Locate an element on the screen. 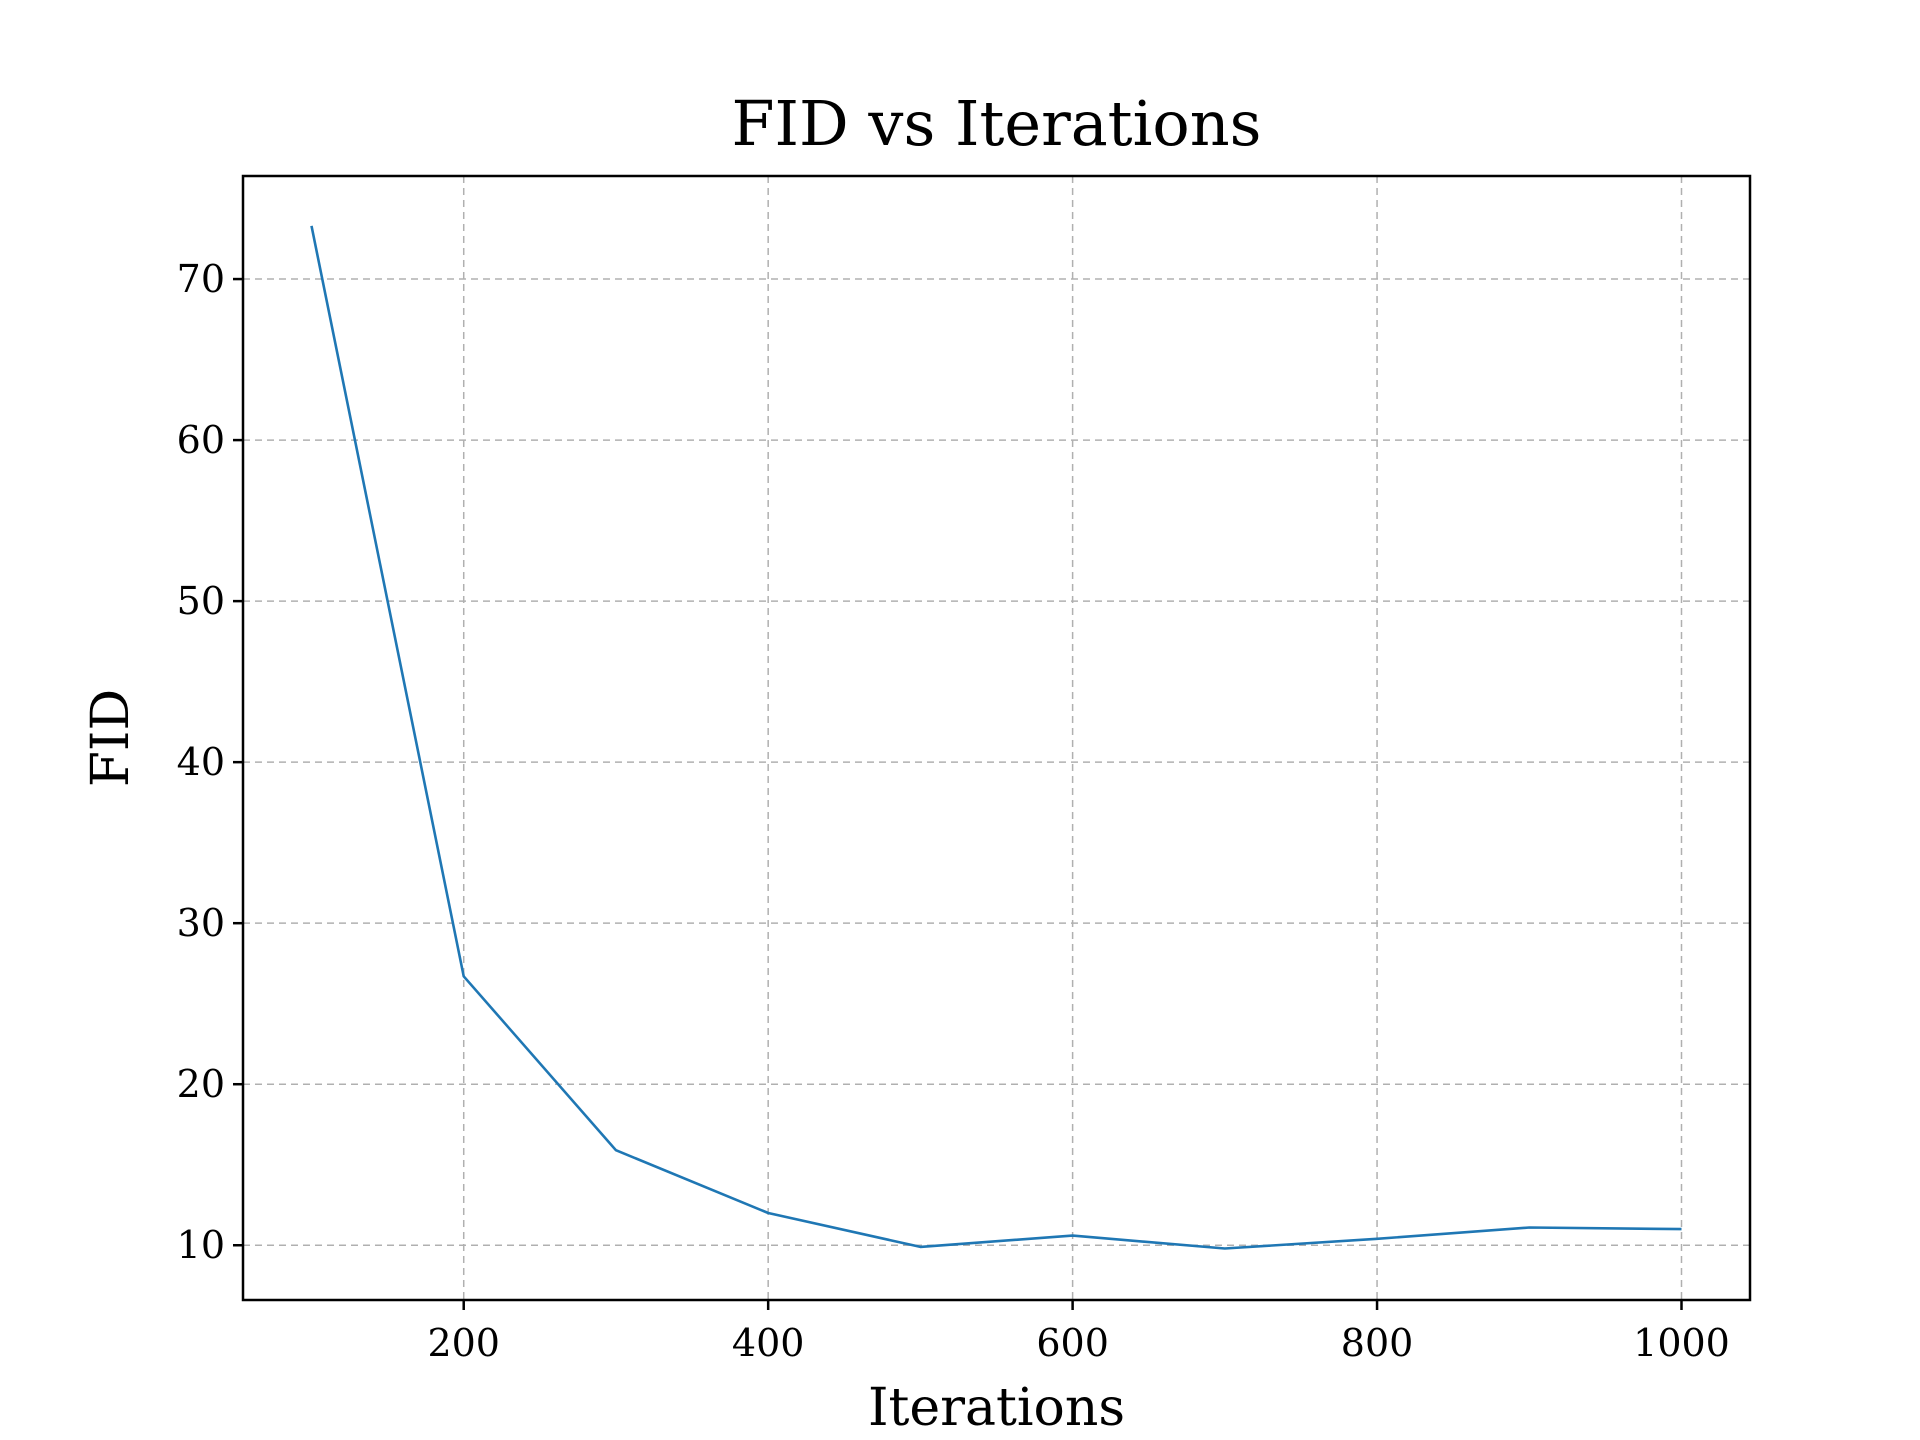 This screenshot has width=1920, height=1440. y-tick-label: 70 is located at coordinates (201, 279).